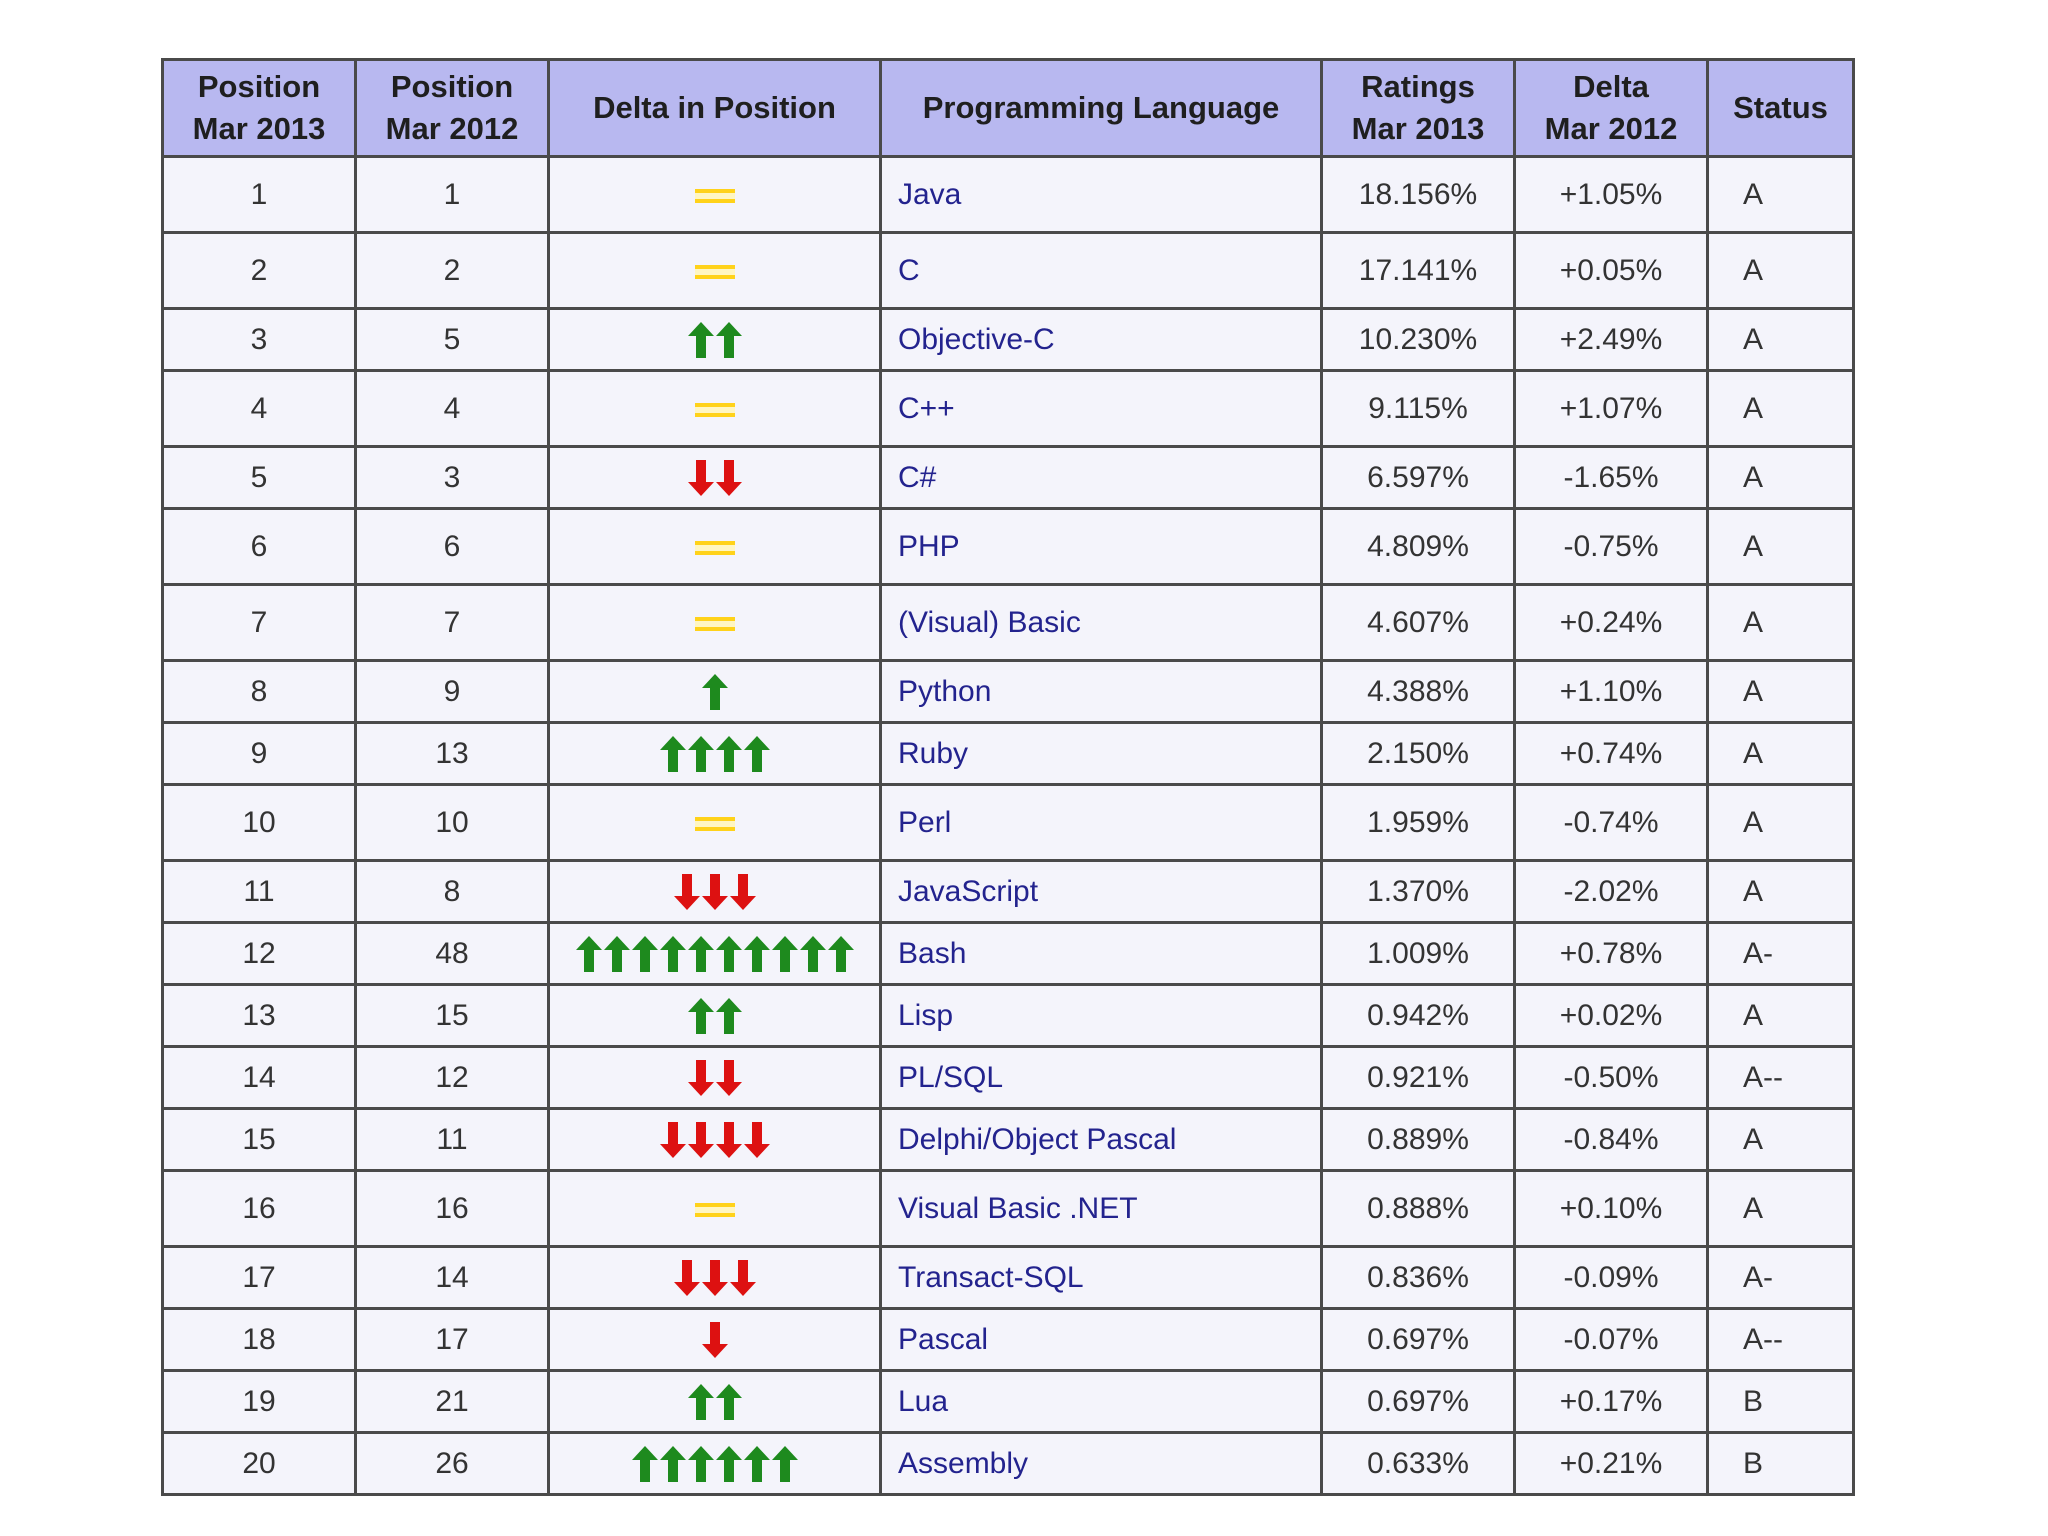 The width and height of the screenshot is (2048, 1536). Describe the element at coordinates (1418, 1463) in the screenshot. I see `rating-cell: 0.633%` at that location.